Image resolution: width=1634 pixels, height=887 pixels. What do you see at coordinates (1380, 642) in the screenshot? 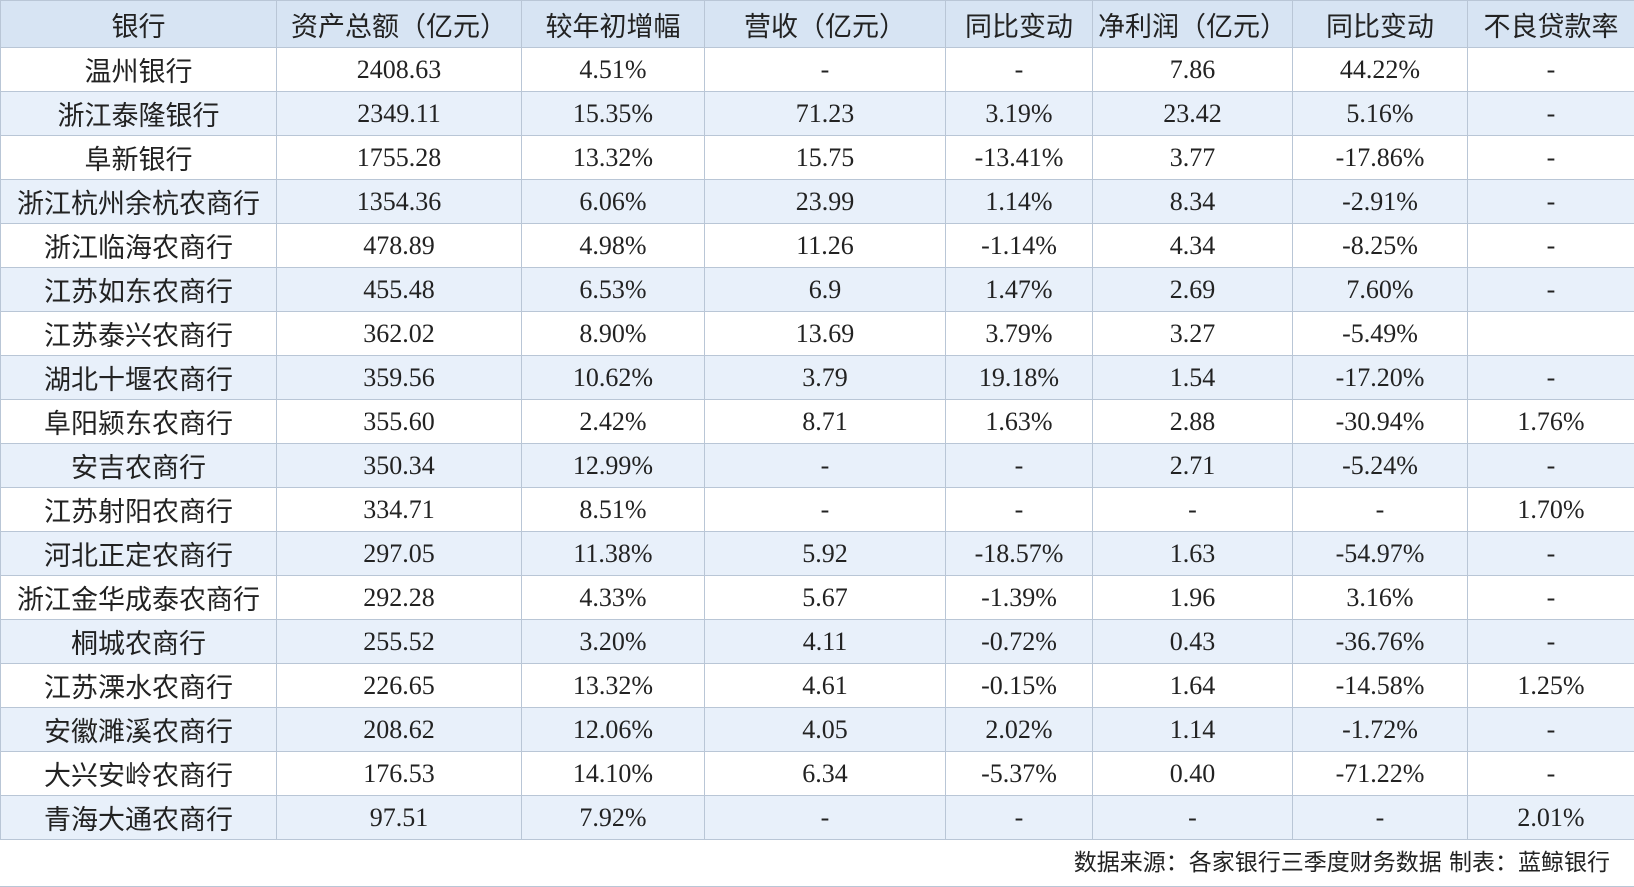
I see `cell: -36.76%` at bounding box center [1380, 642].